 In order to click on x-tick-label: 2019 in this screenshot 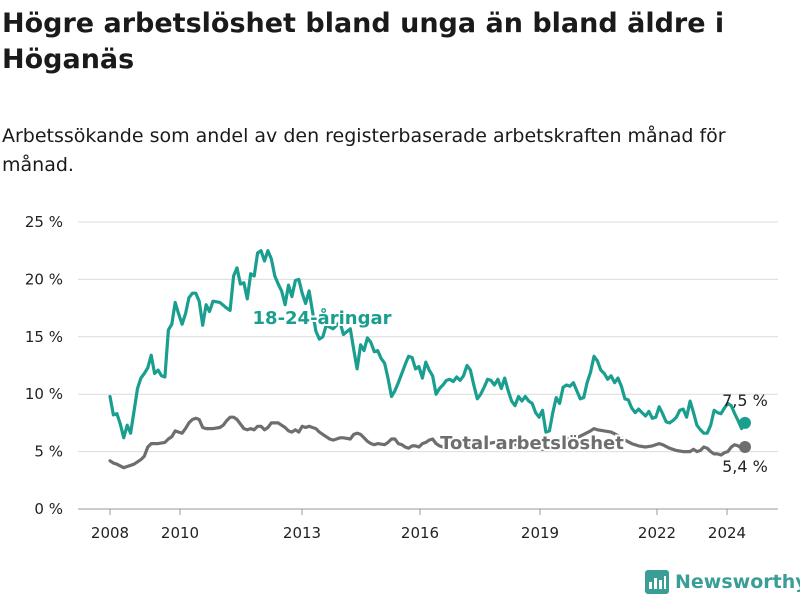, I will do `click(540, 533)`.